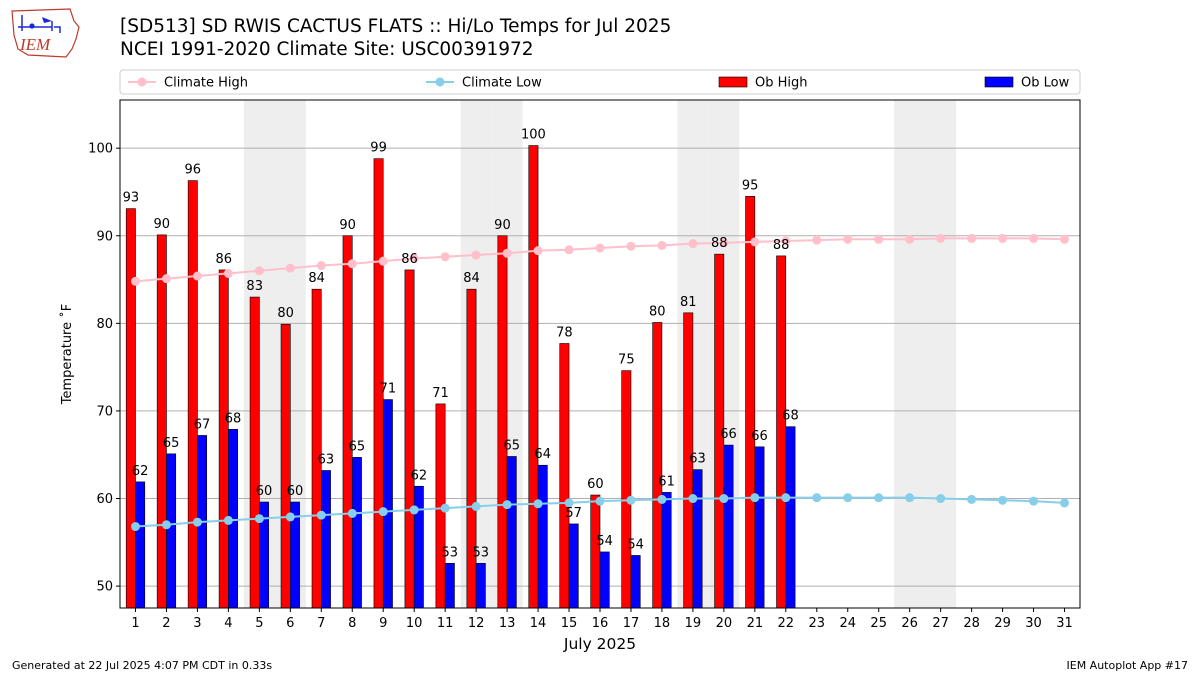 This screenshot has width=1200, height=675. Describe the element at coordinates (786, 623) in the screenshot. I see `x-tick-label: 22` at that location.